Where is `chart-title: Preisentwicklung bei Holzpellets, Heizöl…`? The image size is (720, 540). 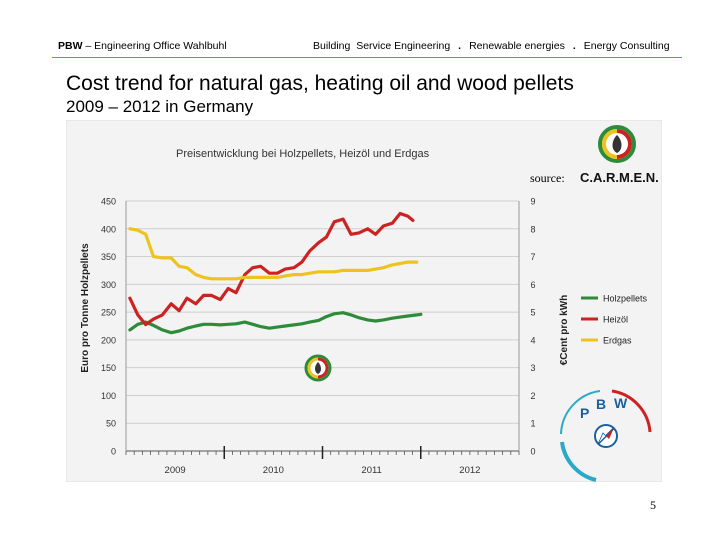
chart-title: Preisentwicklung bei Holzpellets, Heizöl… is located at coordinates (303, 154).